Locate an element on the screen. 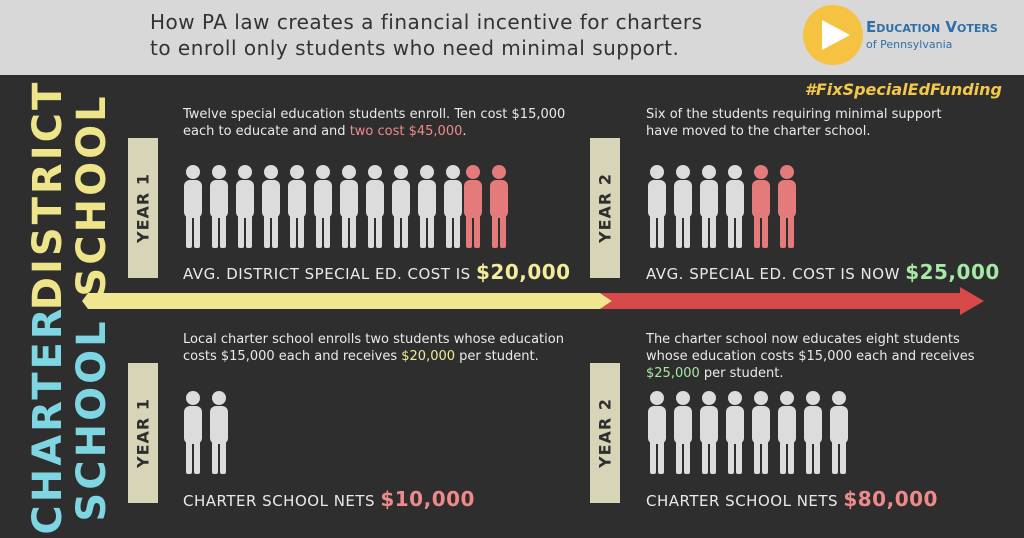 This screenshot has height=538, width=1024. section-label: CHARTER is located at coordinates (48, 420).